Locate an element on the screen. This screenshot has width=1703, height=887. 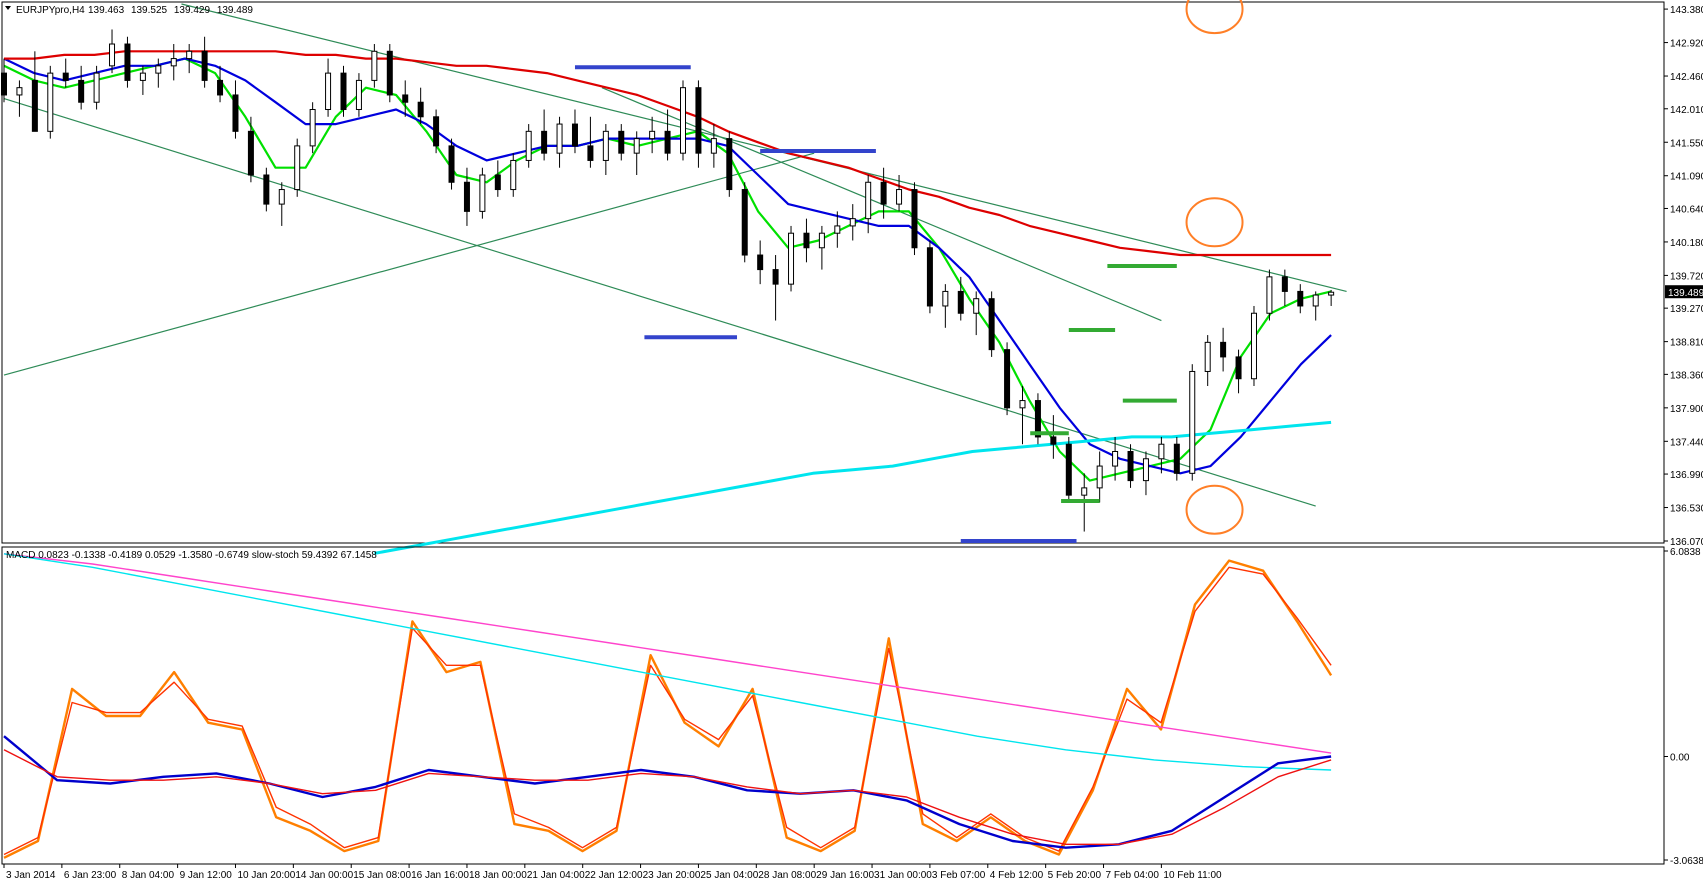
price-tick-label-7: 140.180 is located at coordinates (1686, 243).